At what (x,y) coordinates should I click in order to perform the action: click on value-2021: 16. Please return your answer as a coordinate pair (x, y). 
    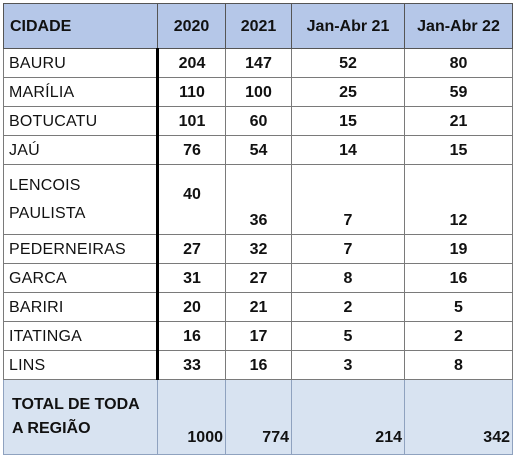
    Looking at the image, I should click on (258, 365).